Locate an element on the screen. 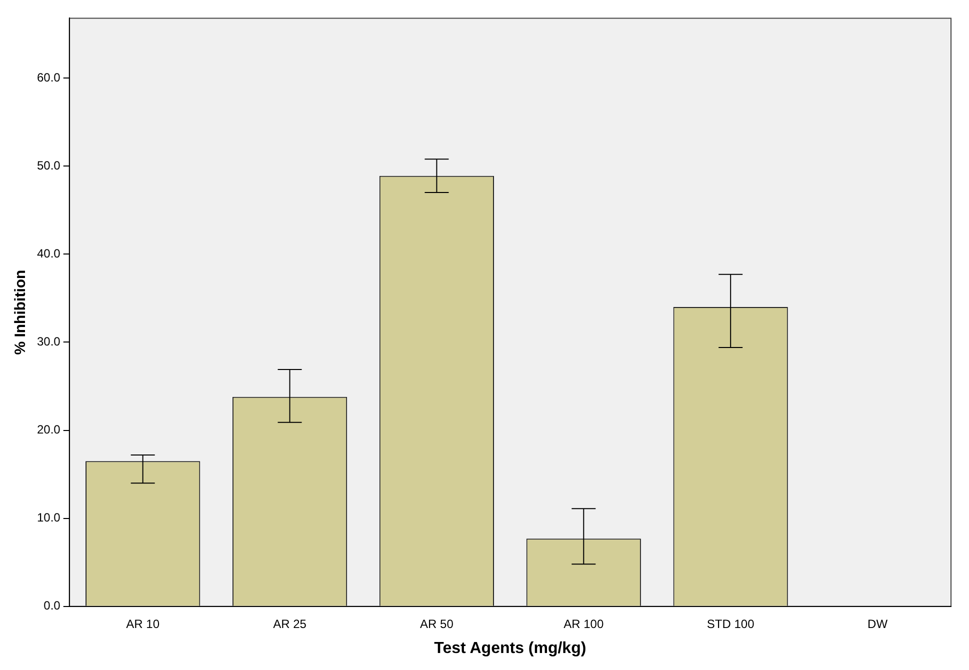 This screenshot has height=670, width=969. y-tick-label: 30.0 is located at coordinates (48, 341).